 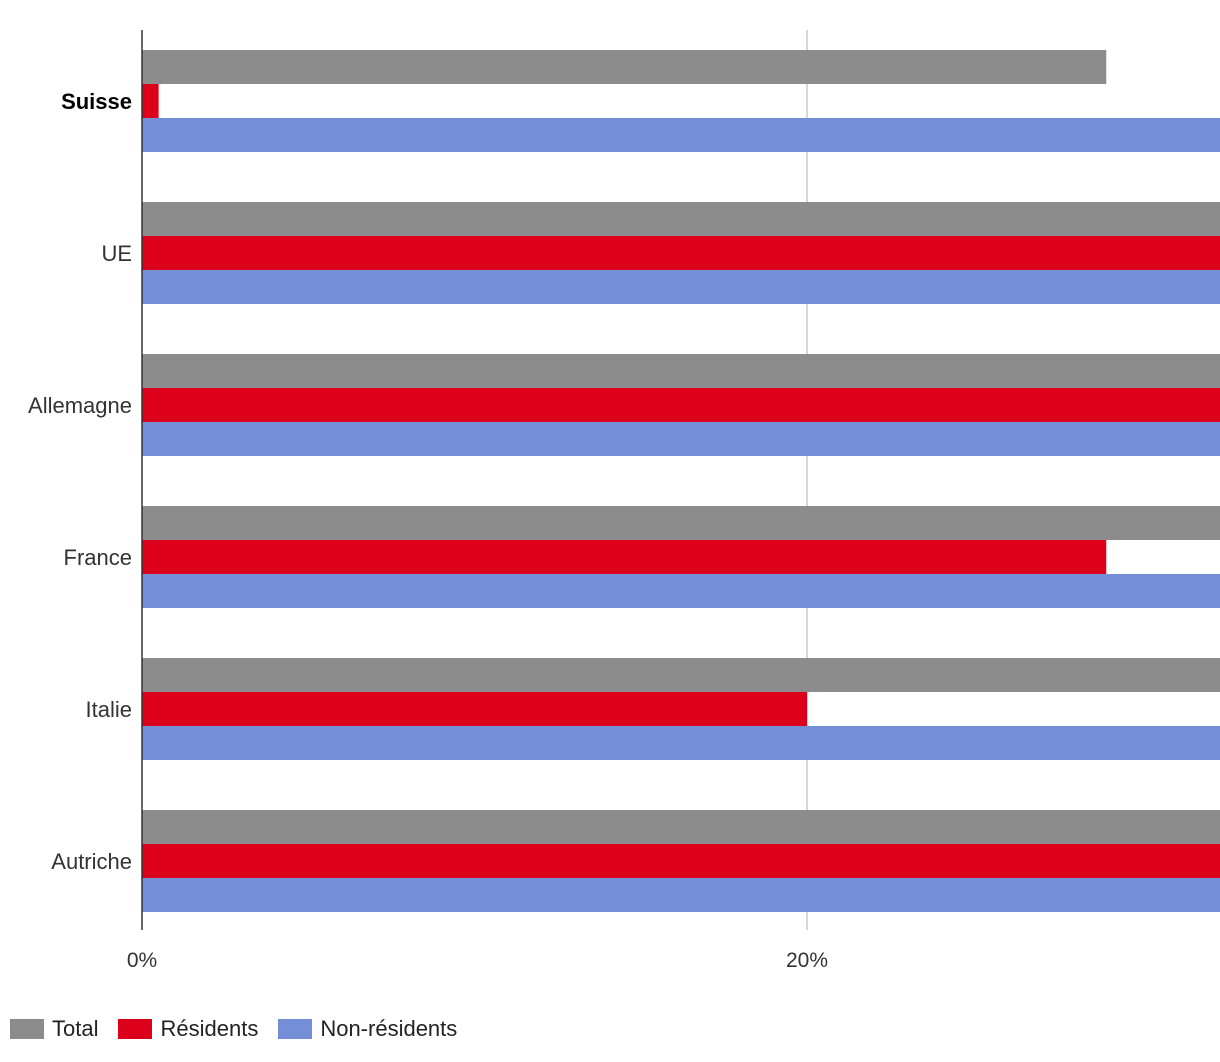 What do you see at coordinates (681, 287) in the screenshot?
I see `bar-non-r-sidents-ue` at bounding box center [681, 287].